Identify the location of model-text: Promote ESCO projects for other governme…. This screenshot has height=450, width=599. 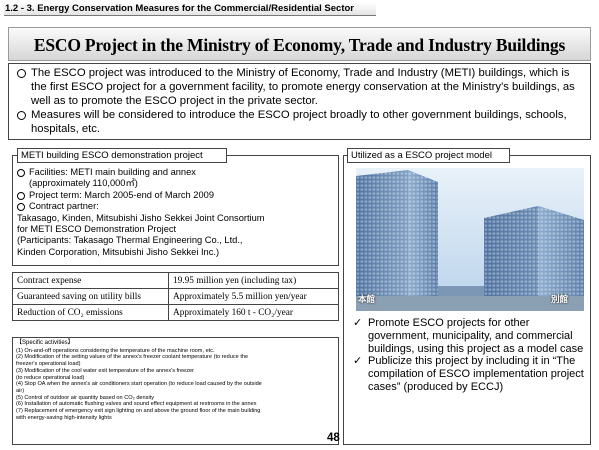
(476, 336).